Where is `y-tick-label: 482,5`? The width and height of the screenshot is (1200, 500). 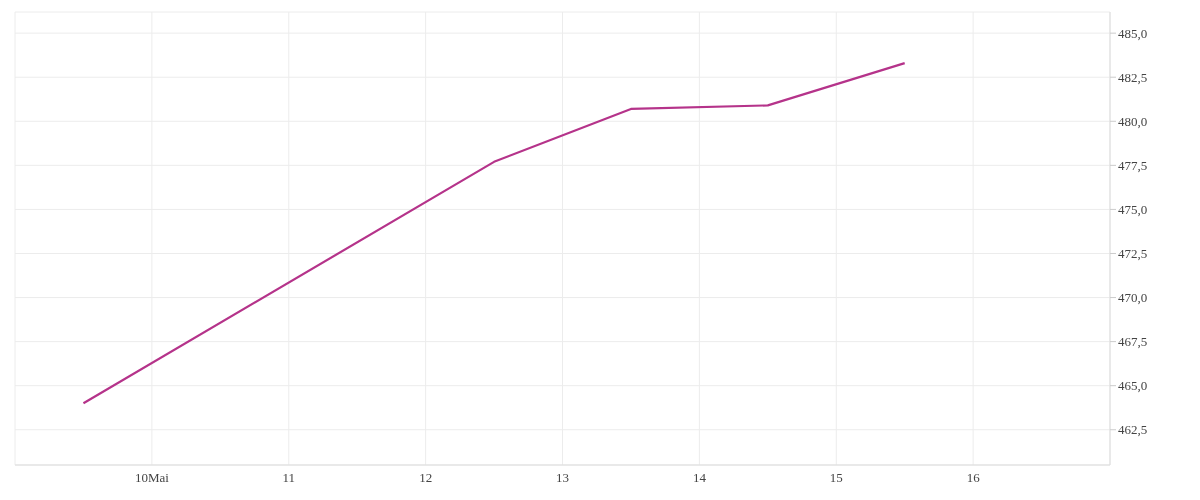 y-tick-label: 482,5 is located at coordinates (1133, 77).